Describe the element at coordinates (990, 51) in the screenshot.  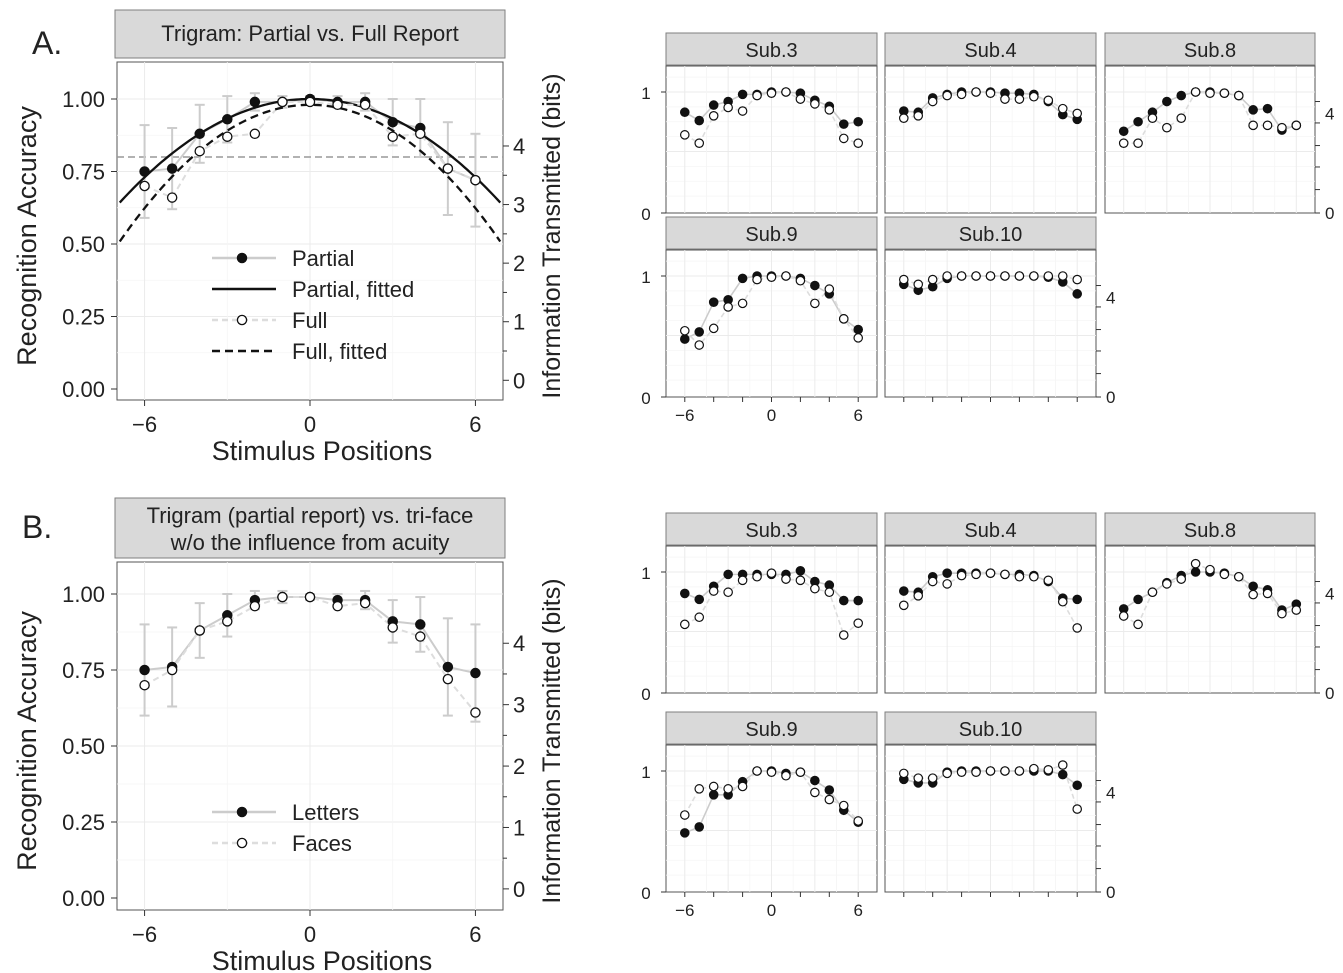
I see `a-sub4-title: Sub.4` at that location.